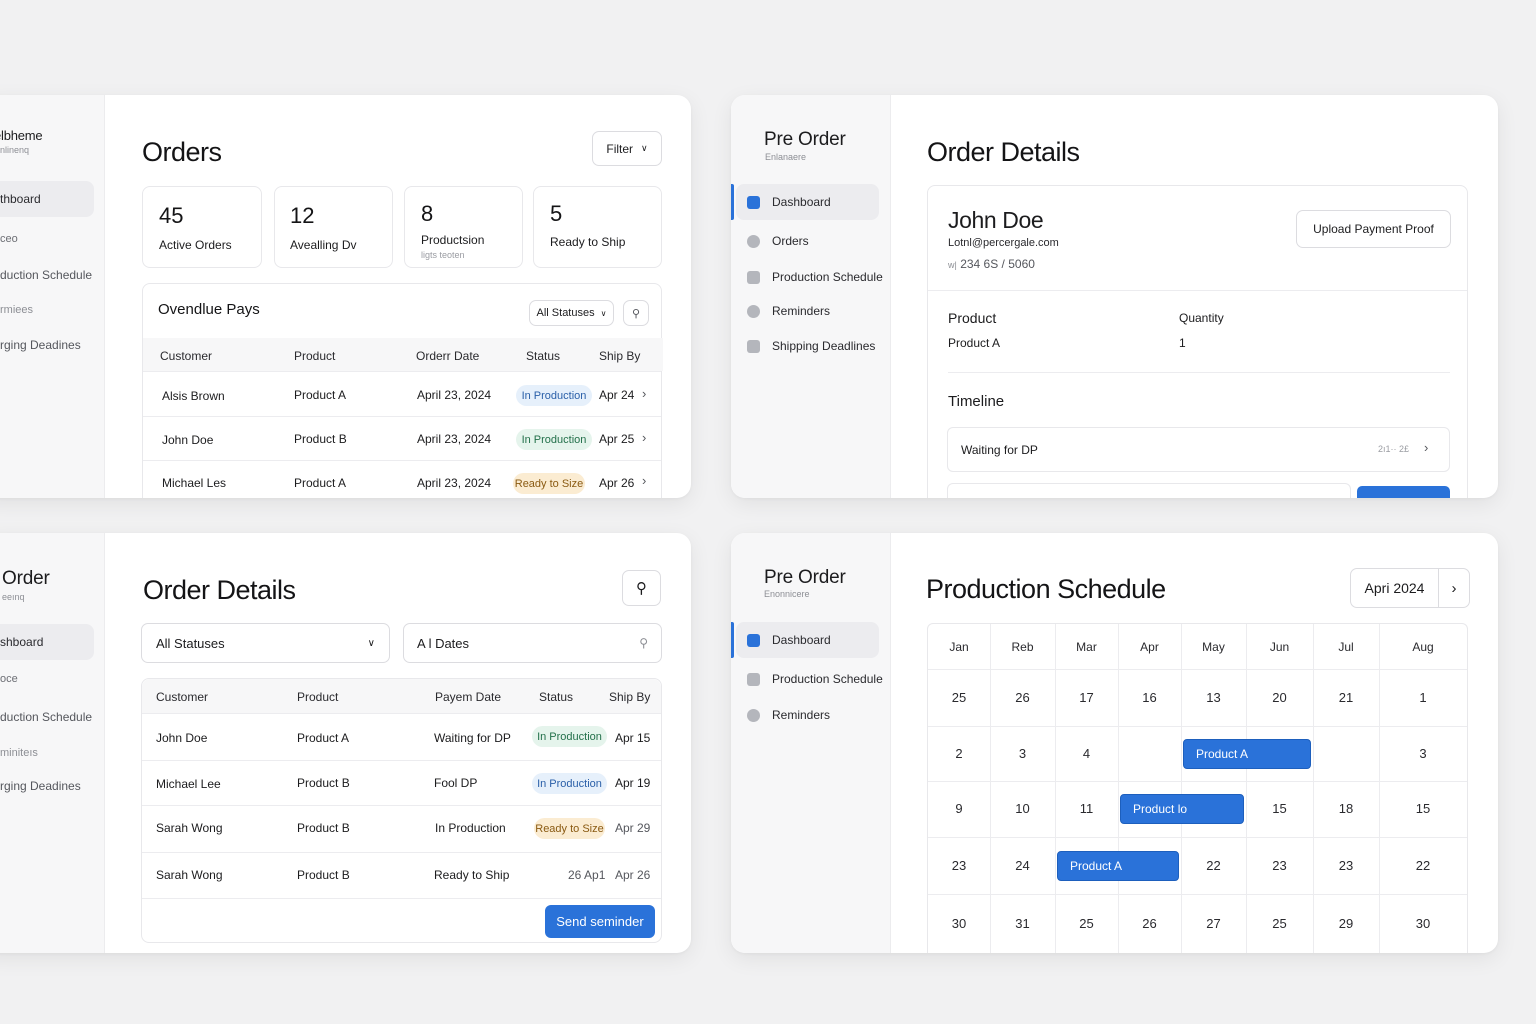 Image resolution: width=1536 pixels, height=1024 pixels. I want to click on cell-ship-by: Apr 19, so click(633, 783).